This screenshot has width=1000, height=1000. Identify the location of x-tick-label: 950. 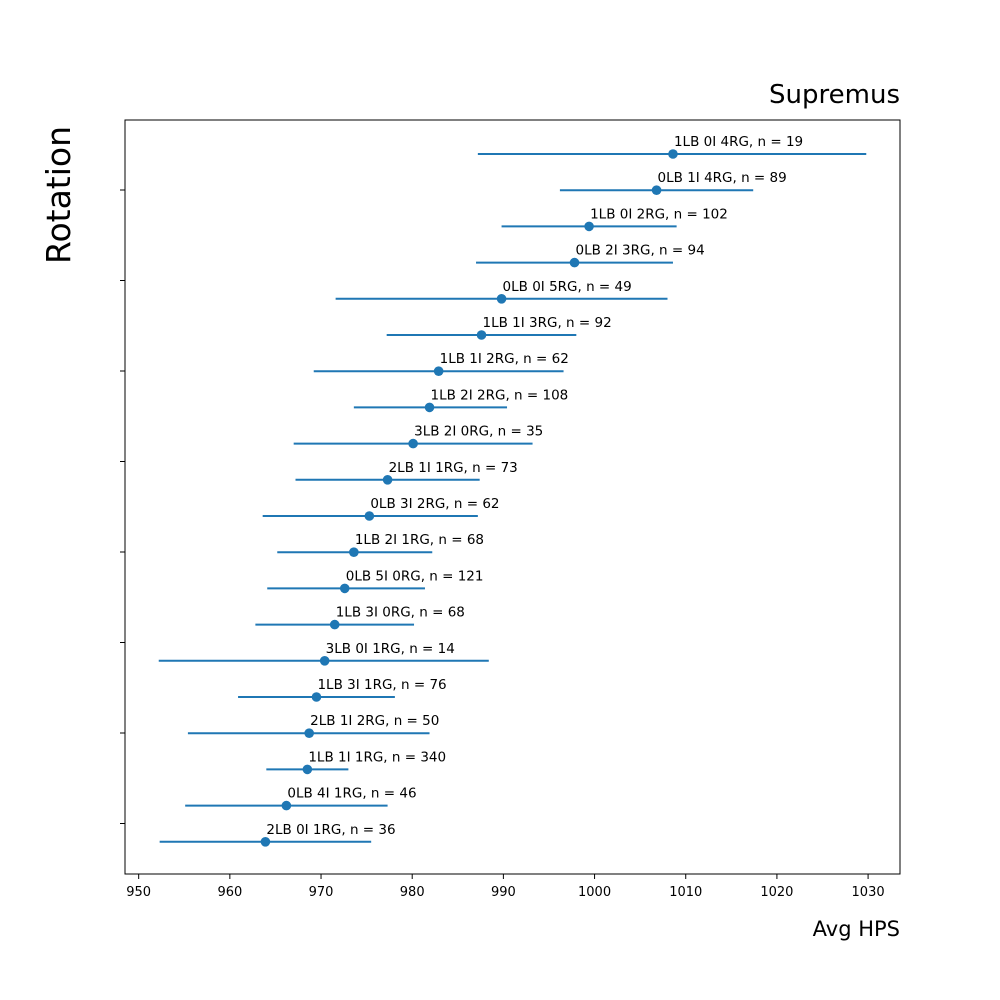
(138, 892).